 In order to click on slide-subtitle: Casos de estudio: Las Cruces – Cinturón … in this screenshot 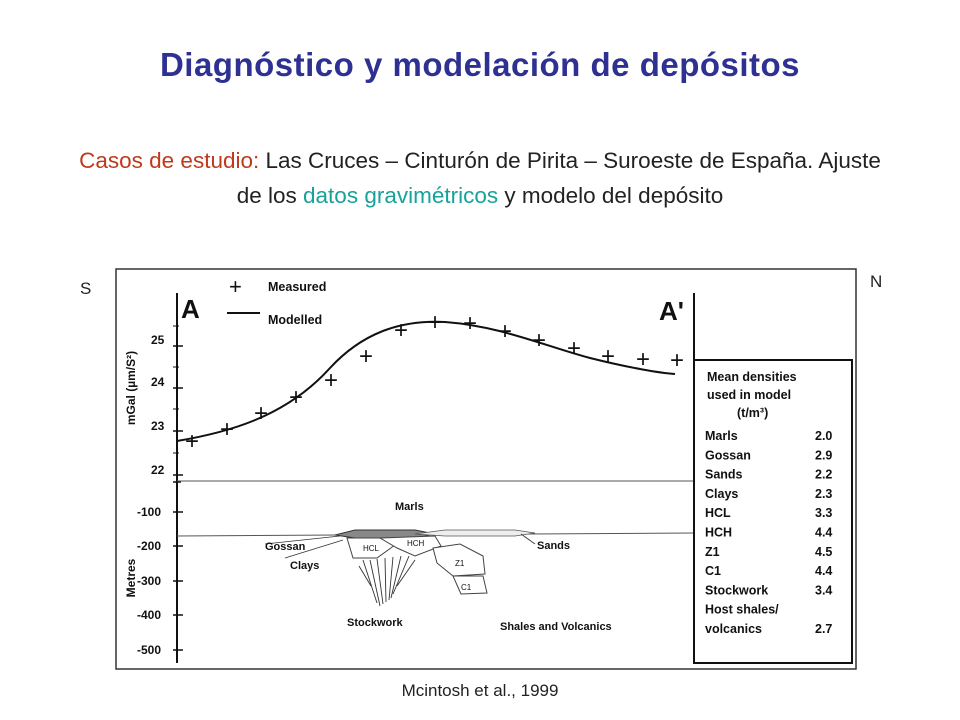, I will do `click(480, 178)`.